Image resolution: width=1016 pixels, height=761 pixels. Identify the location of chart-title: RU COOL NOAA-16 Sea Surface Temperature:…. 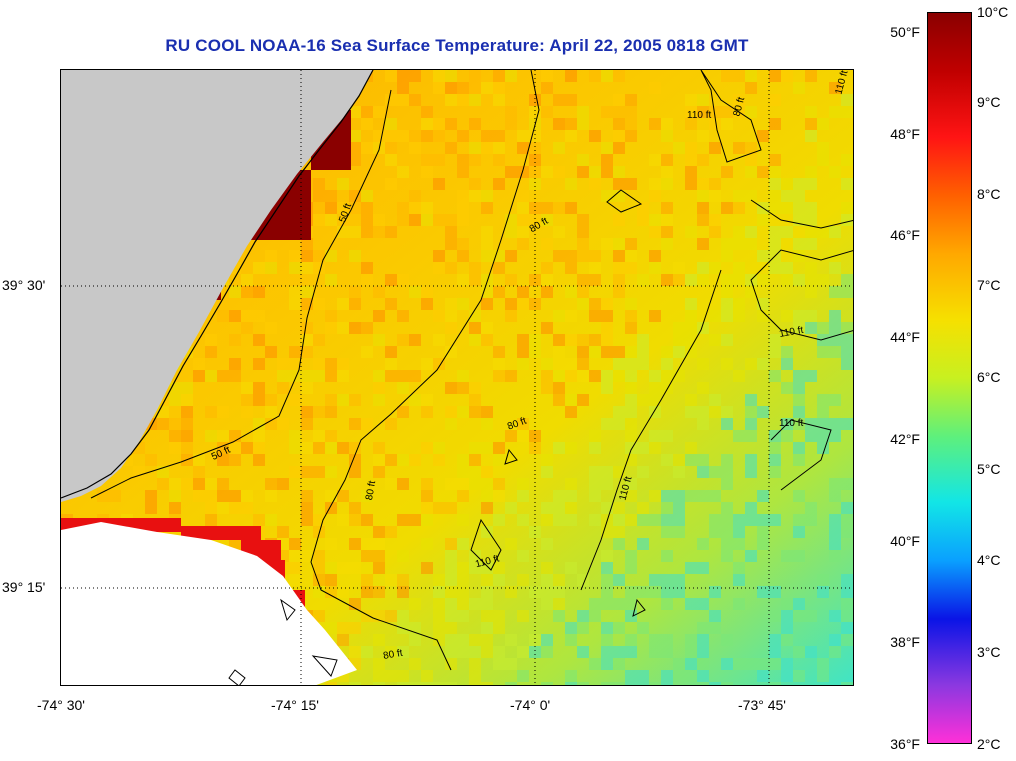
(457, 45).